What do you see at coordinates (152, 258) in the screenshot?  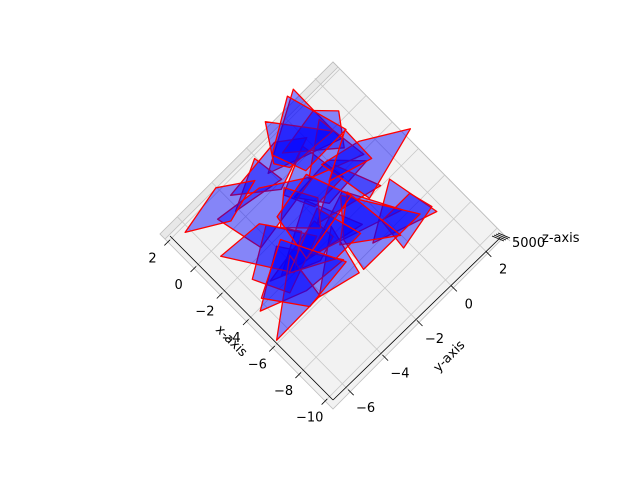 I see `x-tick-label: 2` at bounding box center [152, 258].